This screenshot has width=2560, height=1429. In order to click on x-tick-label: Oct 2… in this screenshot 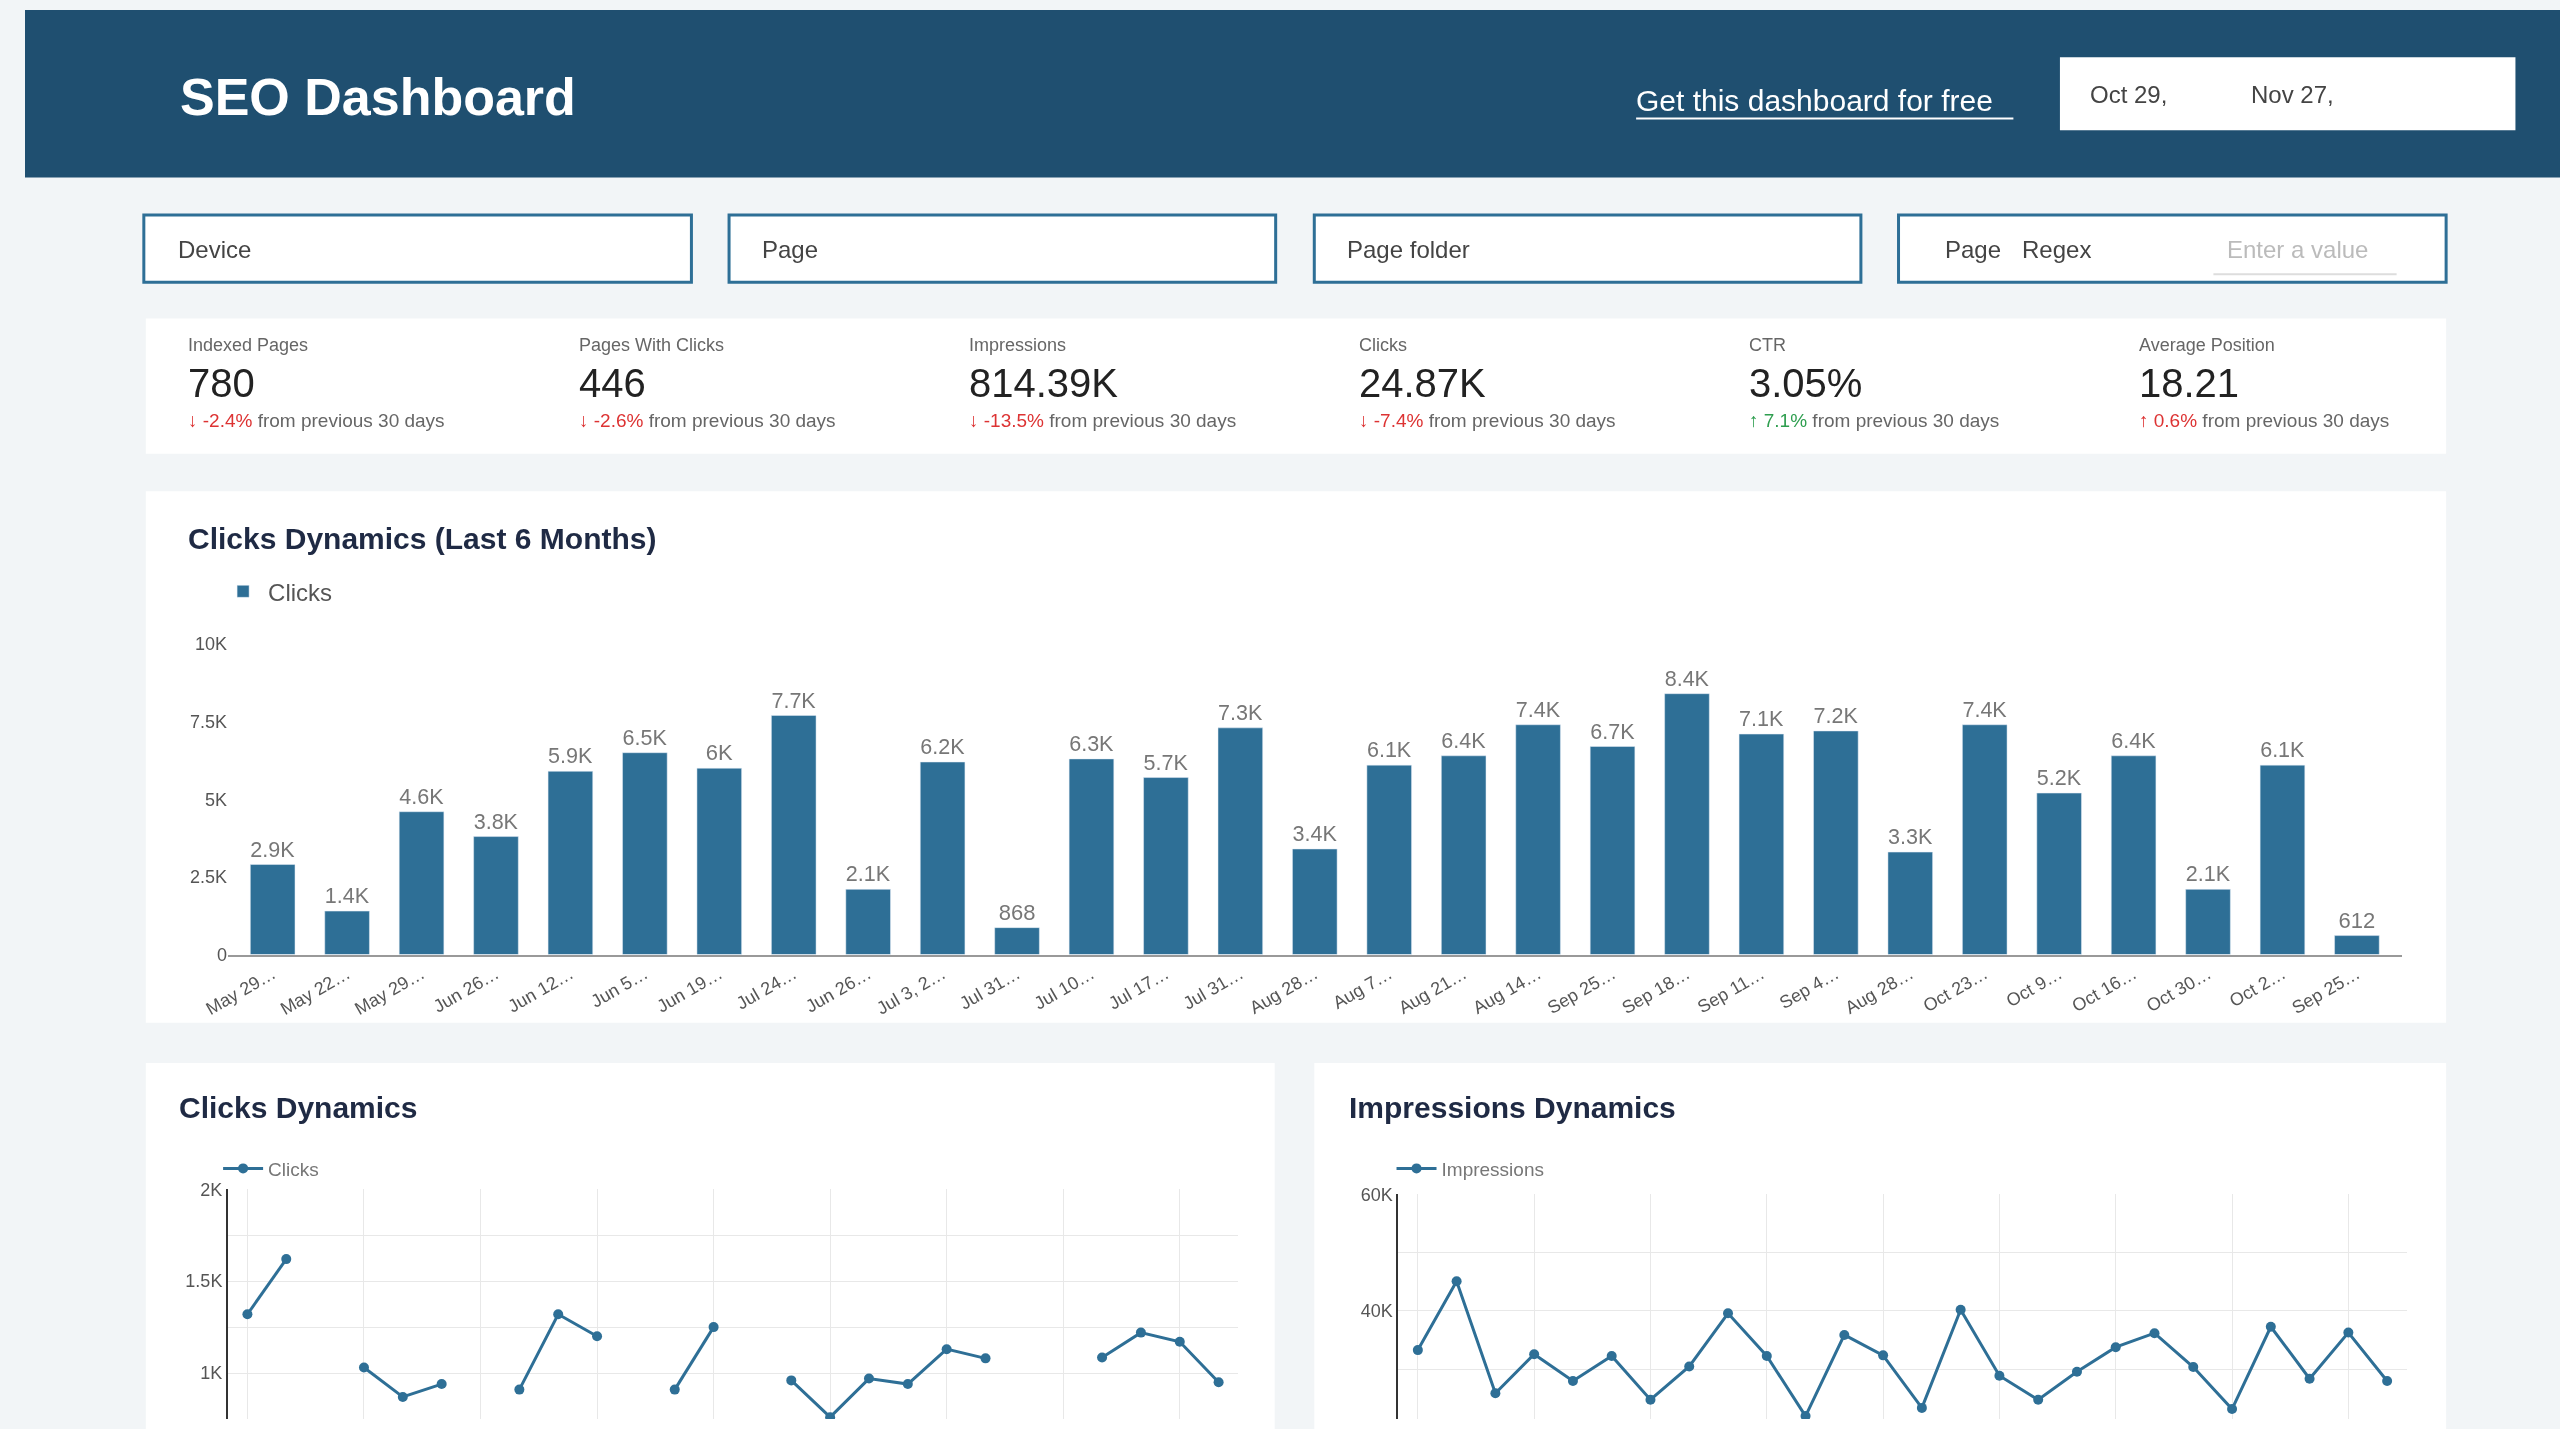, I will do `click(2257, 987)`.